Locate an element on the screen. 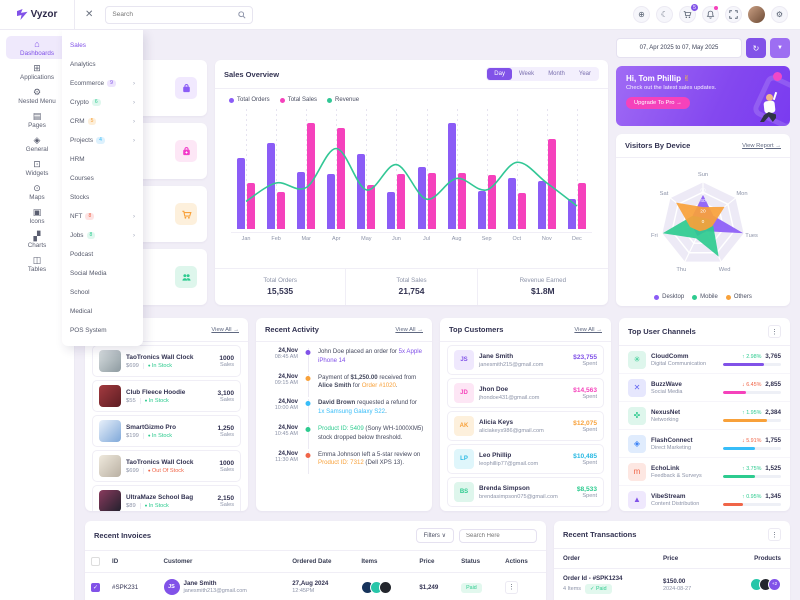  radar-legend: Desktop Mobile Others is located at coordinates (703, 300).